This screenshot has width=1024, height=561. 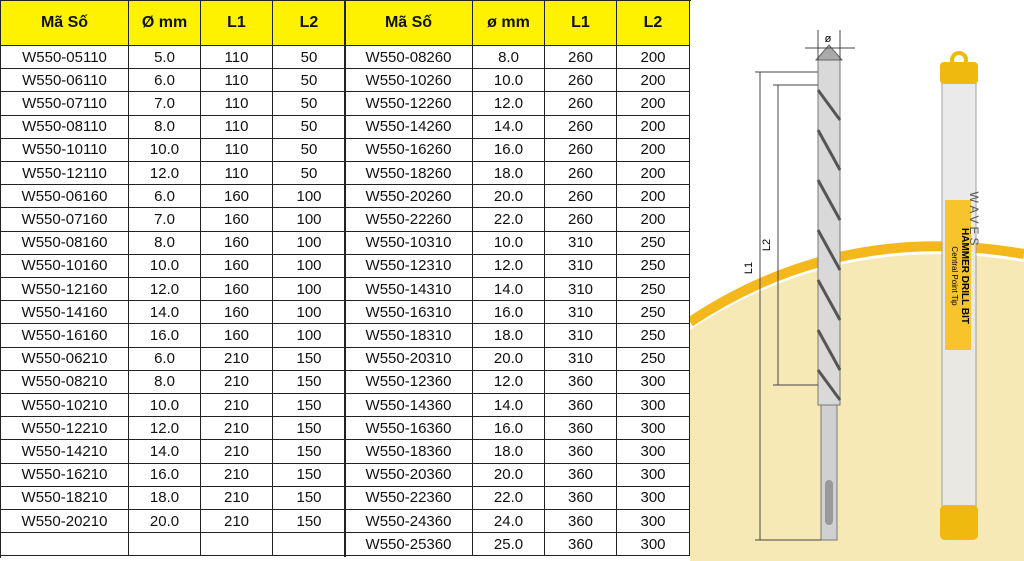 What do you see at coordinates (65, 359) in the screenshot?
I see `table-cell: W550-06210` at bounding box center [65, 359].